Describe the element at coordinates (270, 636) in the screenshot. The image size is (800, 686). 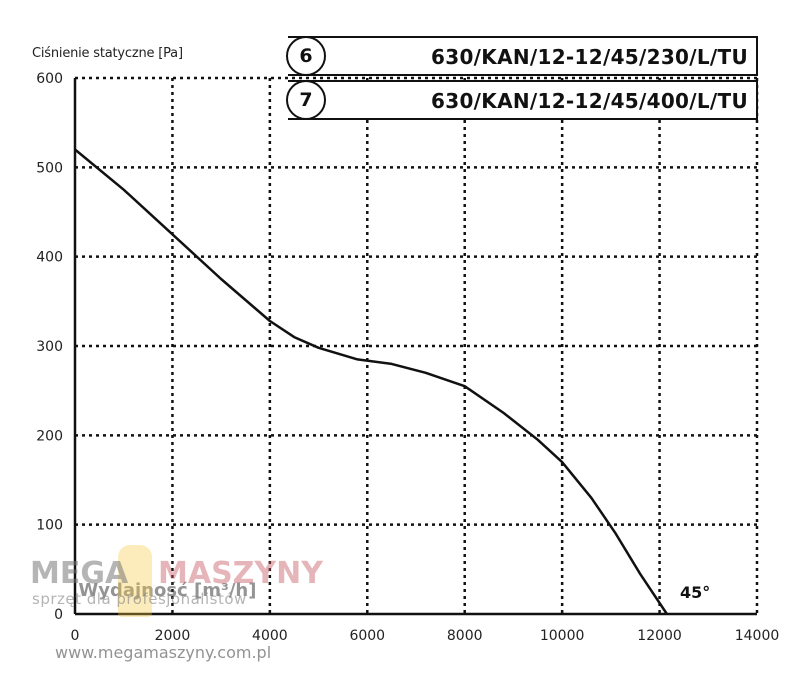
I see `x-tick-label: 4000` at that location.